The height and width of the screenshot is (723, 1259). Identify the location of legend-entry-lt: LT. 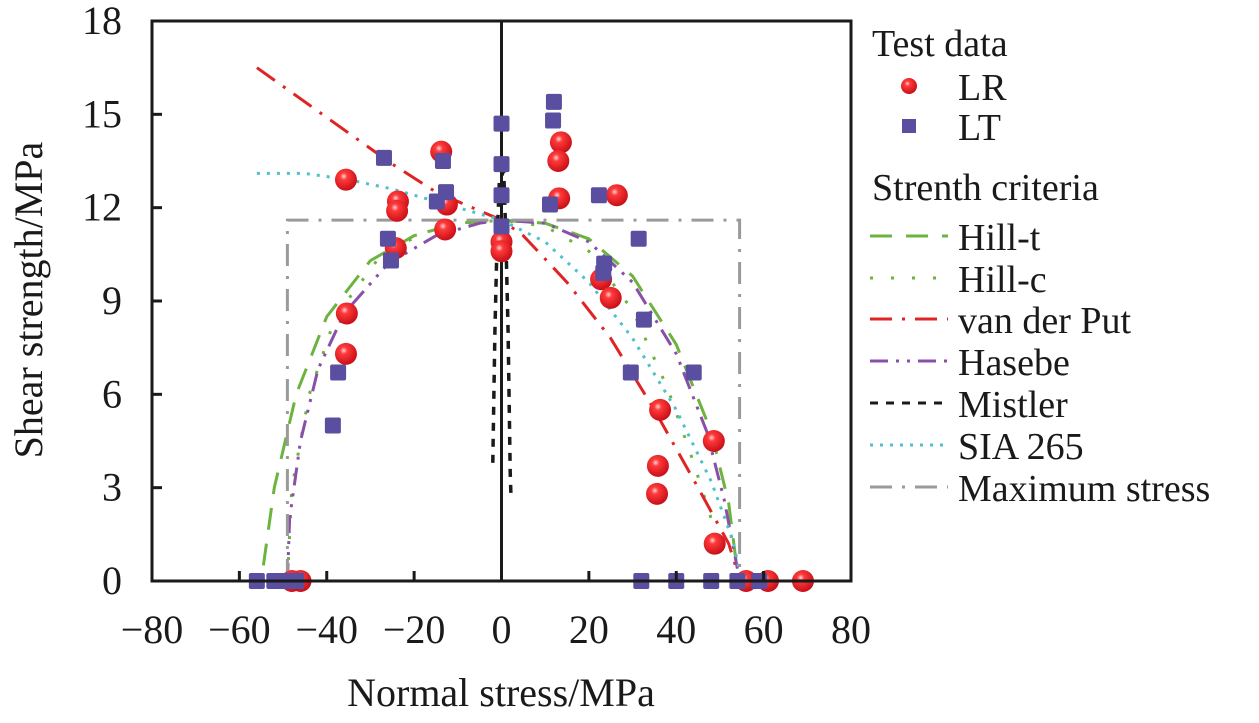
(951, 128).